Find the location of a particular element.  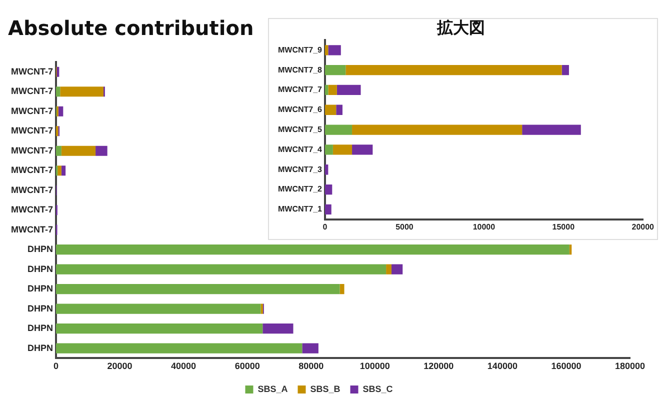

chart-title: 拡大図 is located at coordinates (460, 27).